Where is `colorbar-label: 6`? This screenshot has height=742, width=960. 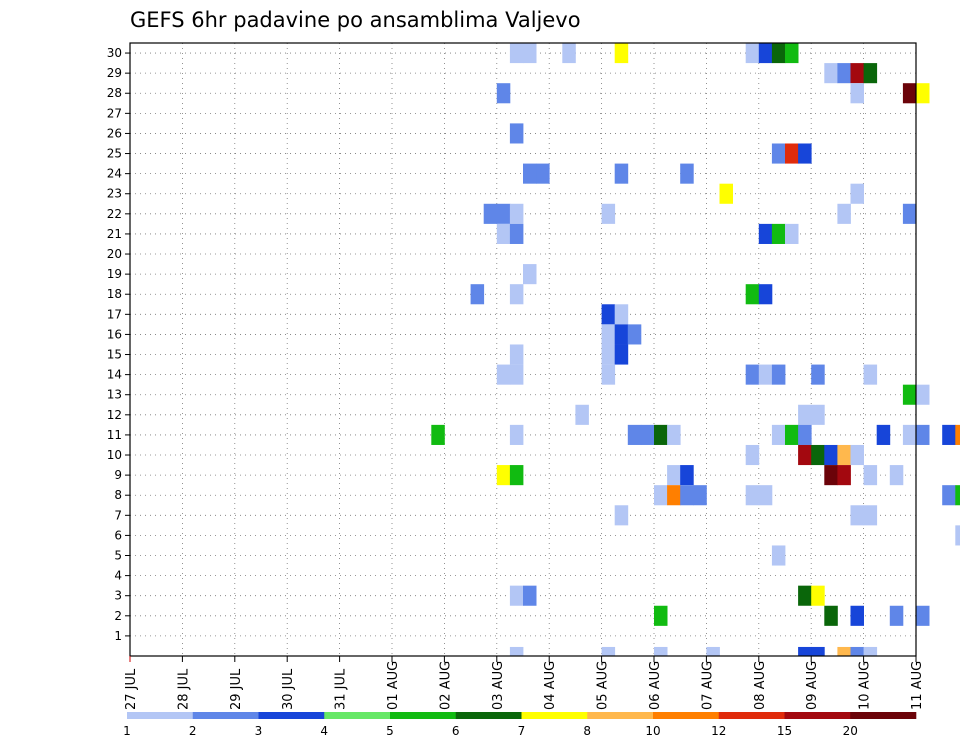
colorbar-label: 6 is located at coordinates (456, 731).